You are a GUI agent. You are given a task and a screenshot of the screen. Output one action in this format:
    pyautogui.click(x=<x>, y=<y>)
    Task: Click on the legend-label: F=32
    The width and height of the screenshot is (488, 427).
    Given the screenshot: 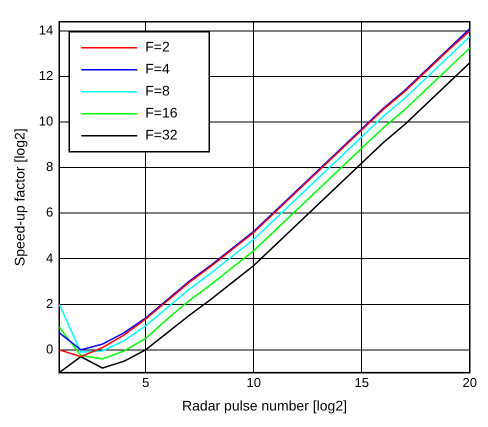 What is the action you would take?
    pyautogui.click(x=161, y=134)
    